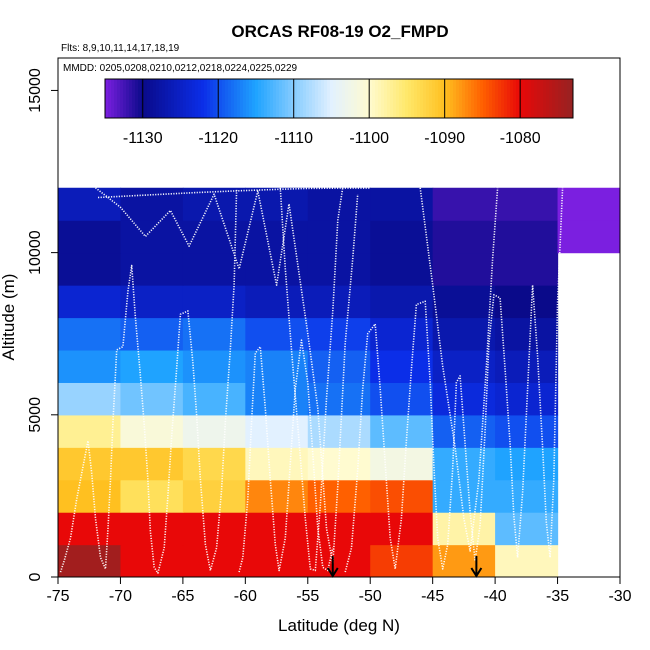  Describe the element at coordinates (57, 596) in the screenshot. I see `x-tick-label: -75` at that location.